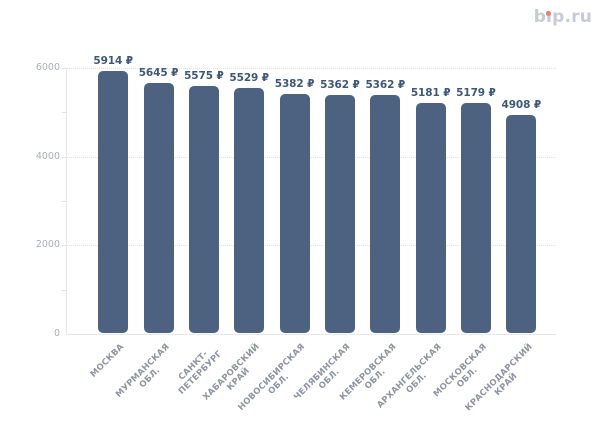 The image size is (600, 427). I want to click on bar-value-label: 5575 ₽, so click(204, 75).